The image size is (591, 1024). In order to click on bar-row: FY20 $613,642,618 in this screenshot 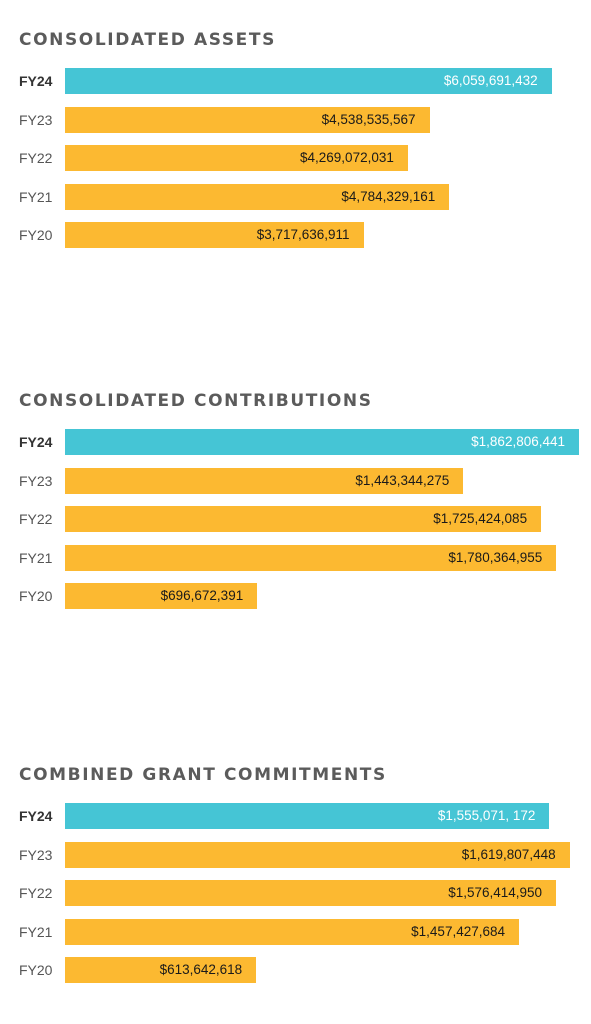, I will do `click(295, 970)`.